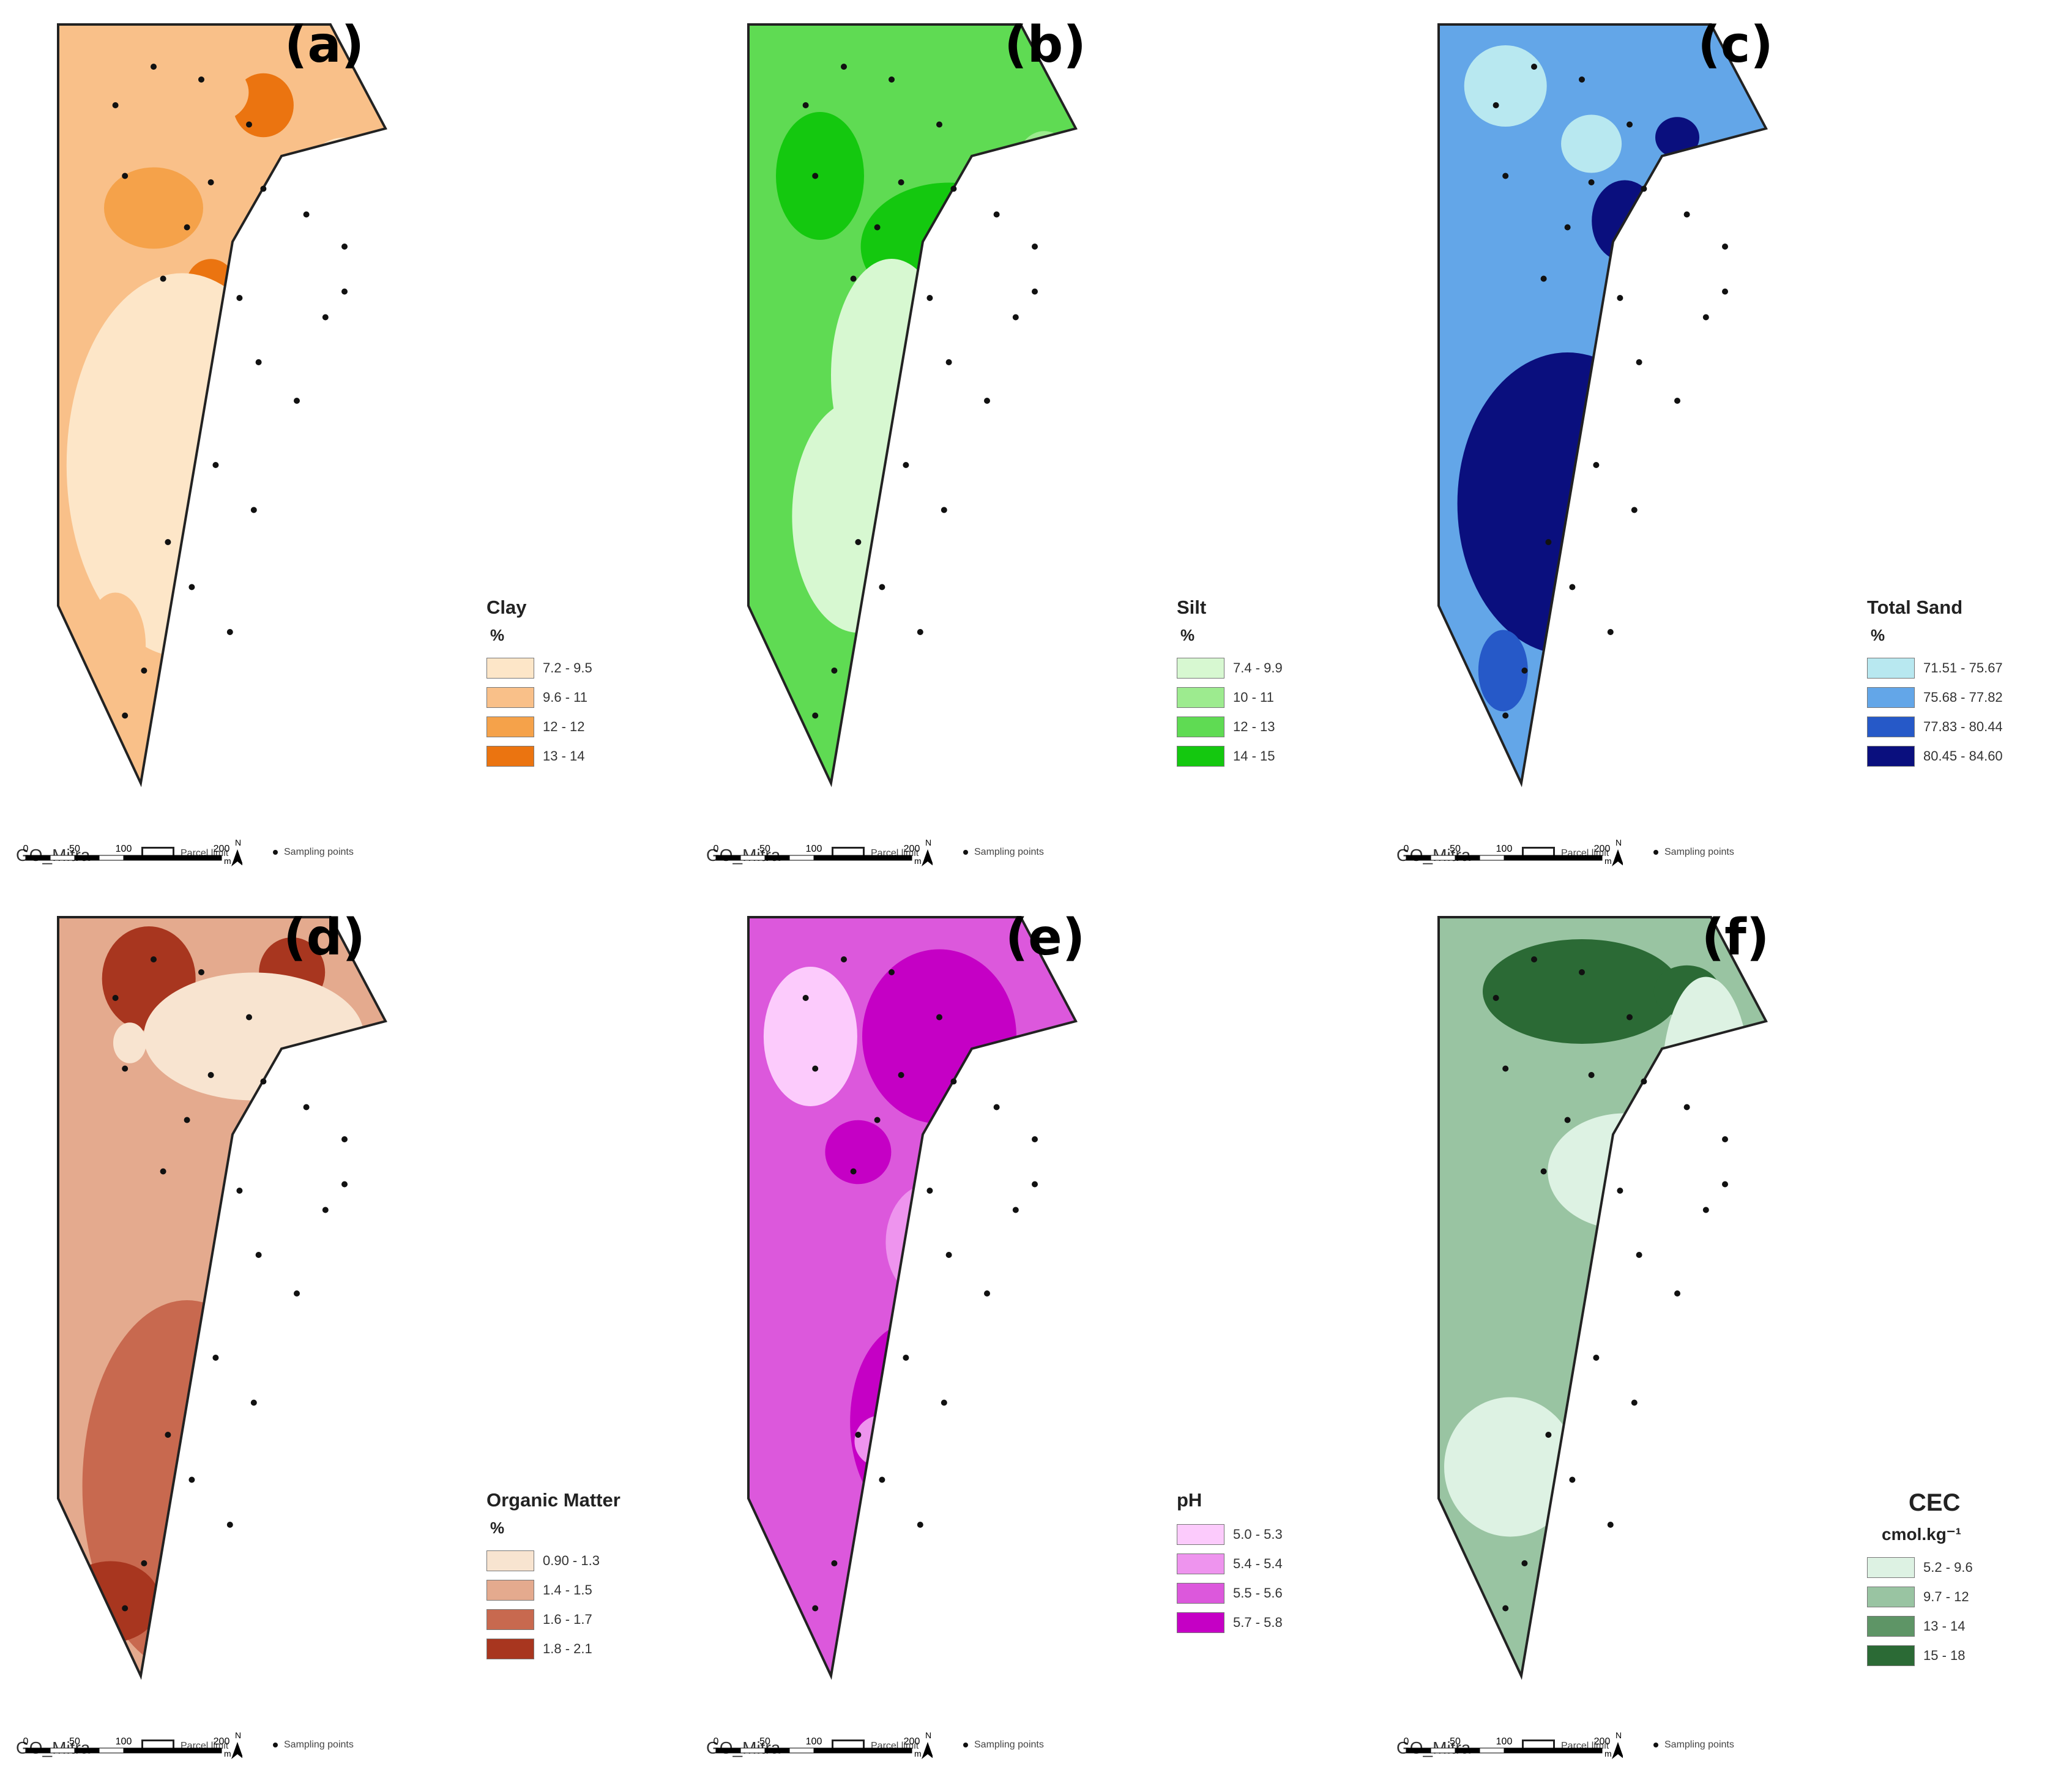 The height and width of the screenshot is (1786, 2072). What do you see at coordinates (1735, 45) in the screenshot?
I see `panel-label: (c)` at bounding box center [1735, 45].